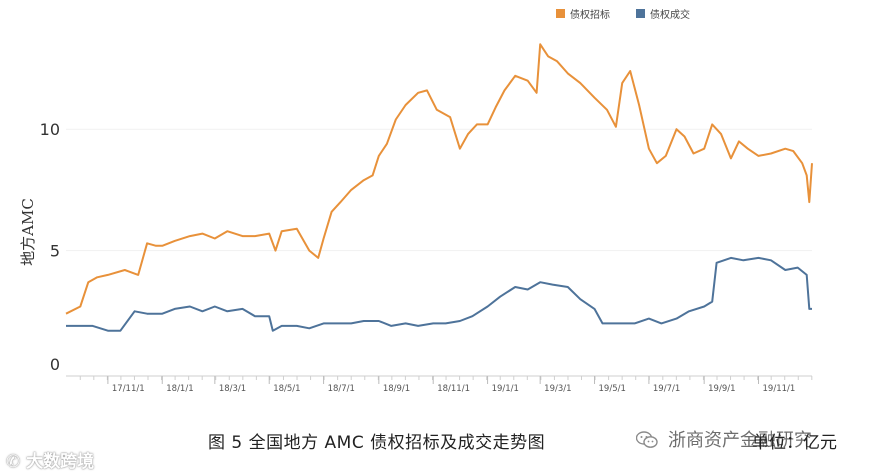 This screenshot has height=475, width=875. What do you see at coordinates (396, 389) in the screenshot?
I see `x-tick-label: 18/9/1` at bounding box center [396, 389].